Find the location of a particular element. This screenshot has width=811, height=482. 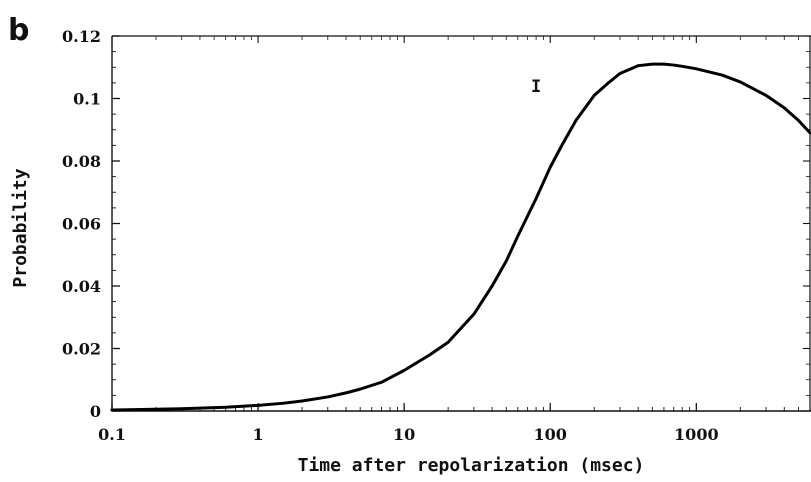

x-tick-label: 10 is located at coordinates (404, 434).